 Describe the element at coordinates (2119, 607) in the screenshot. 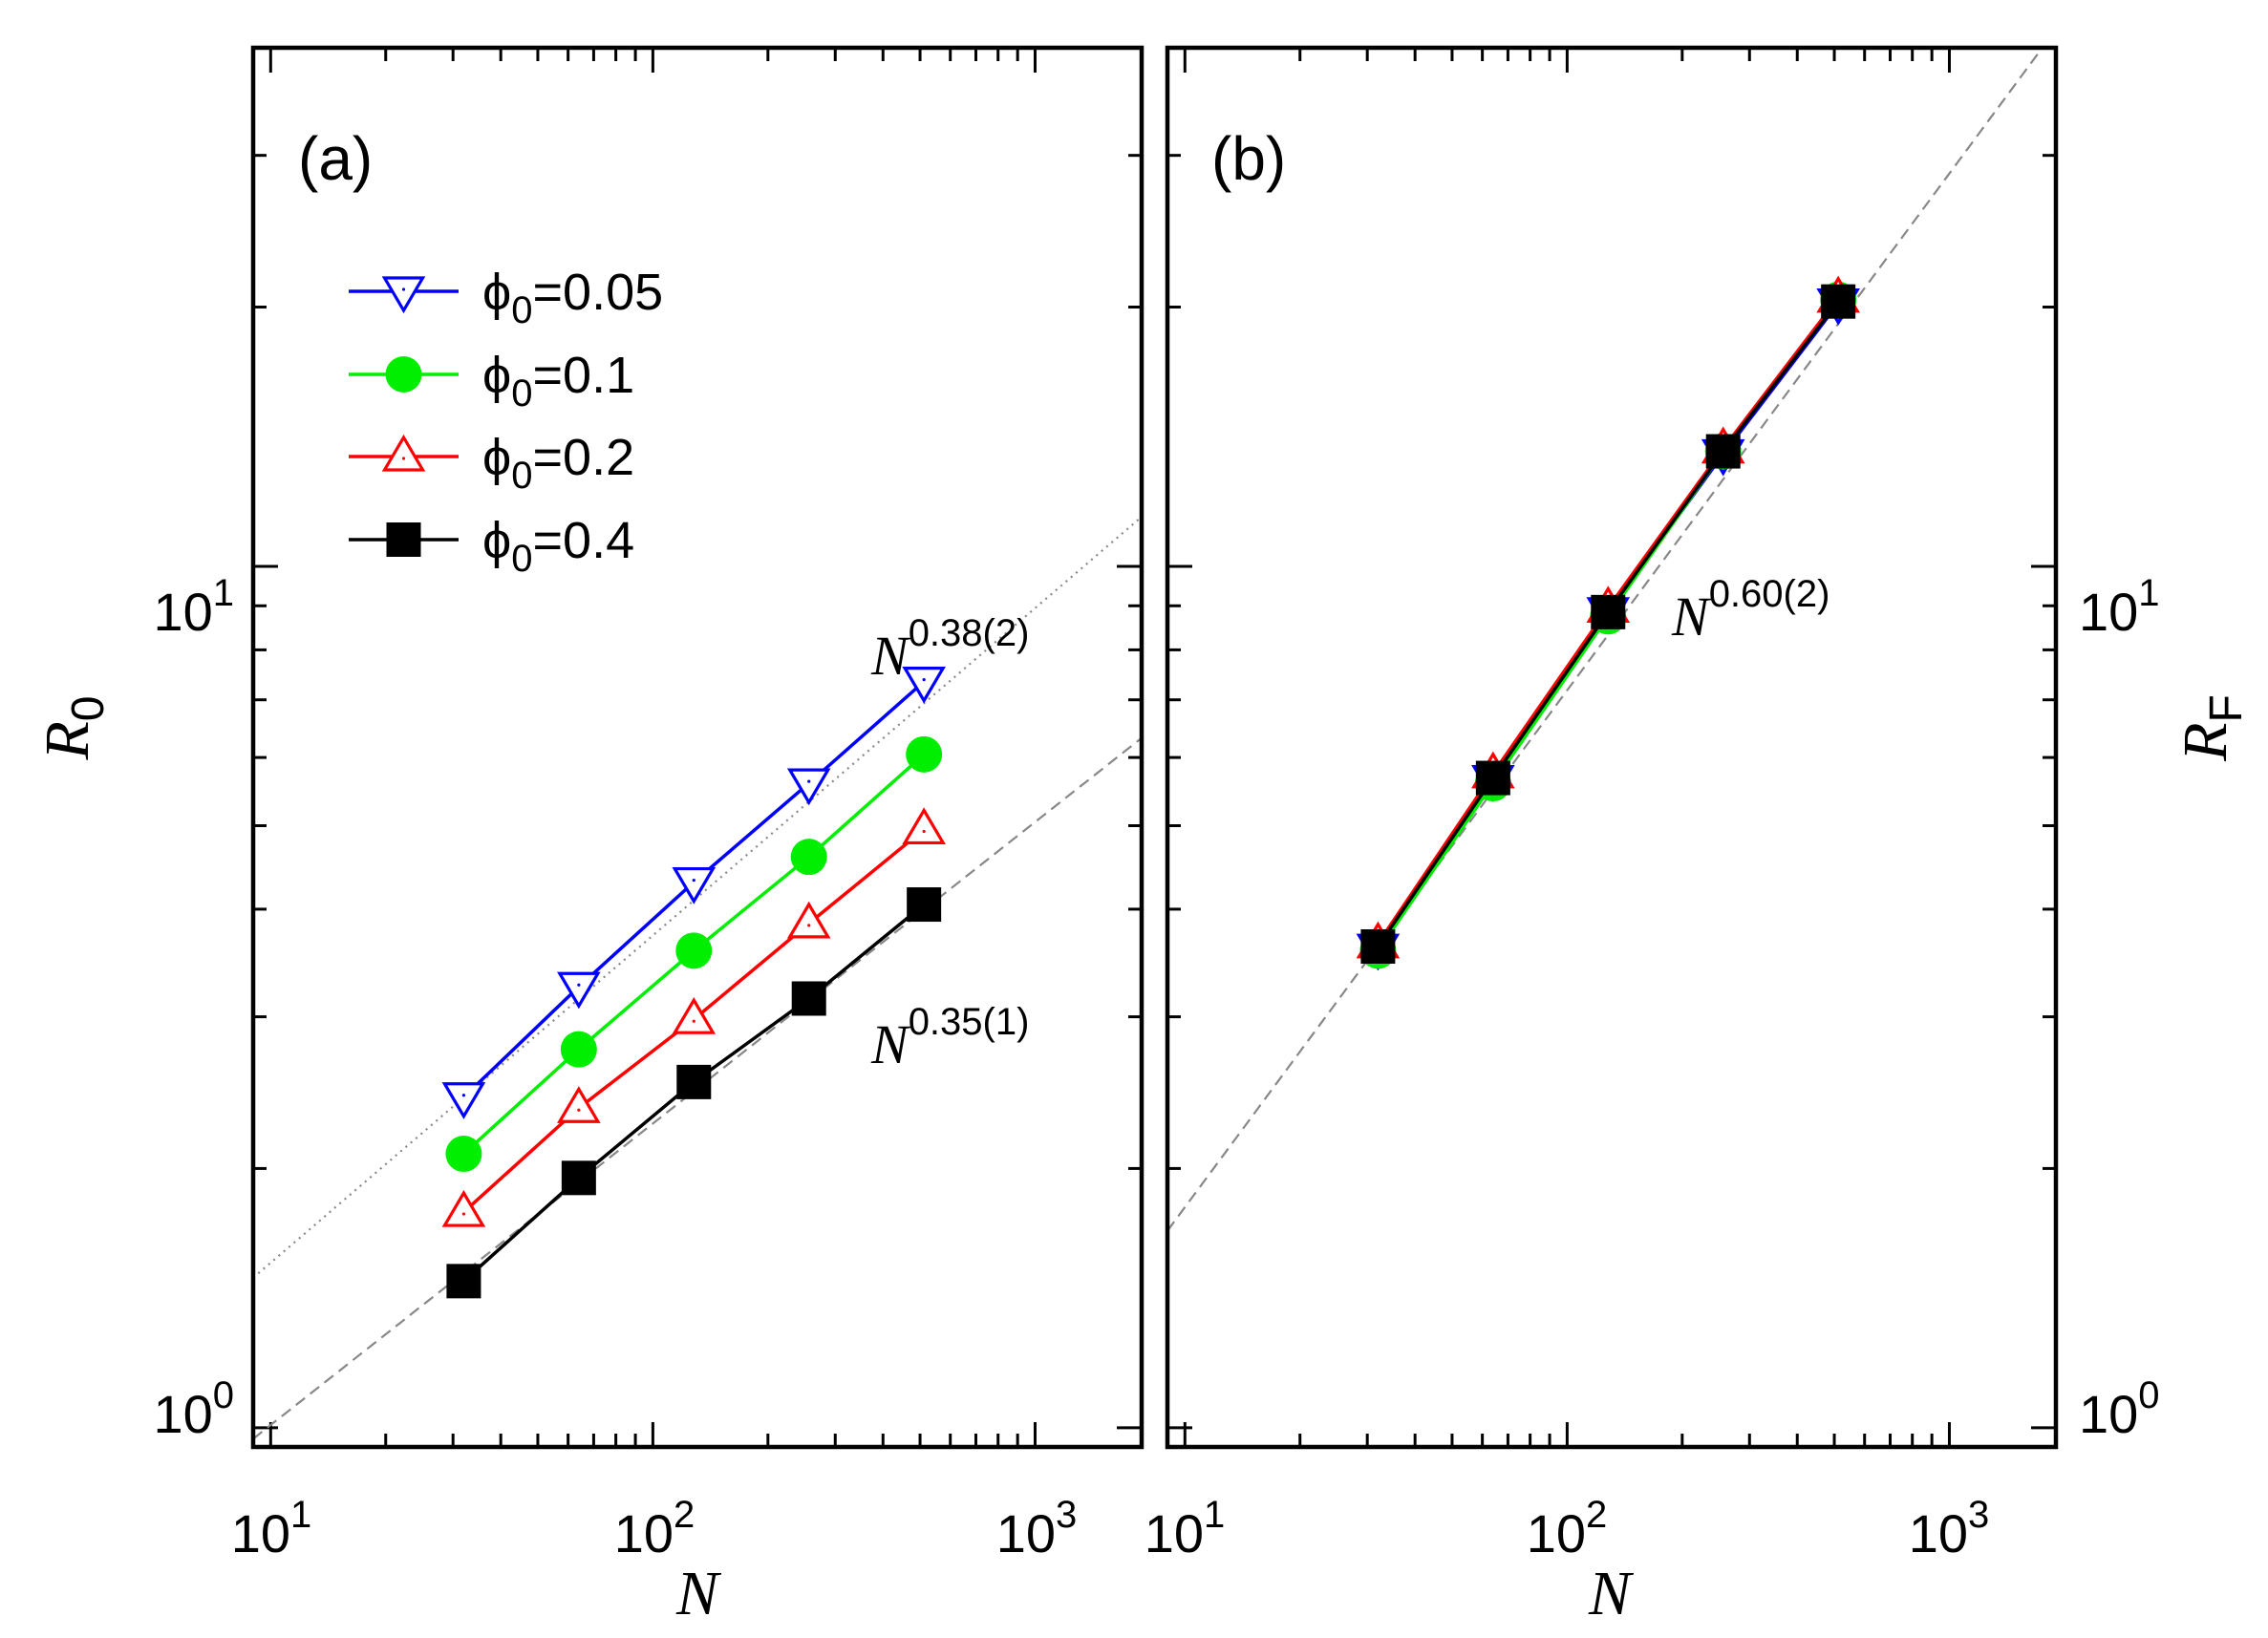

I see `y-tick-label-10^1: 10¹` at that location.